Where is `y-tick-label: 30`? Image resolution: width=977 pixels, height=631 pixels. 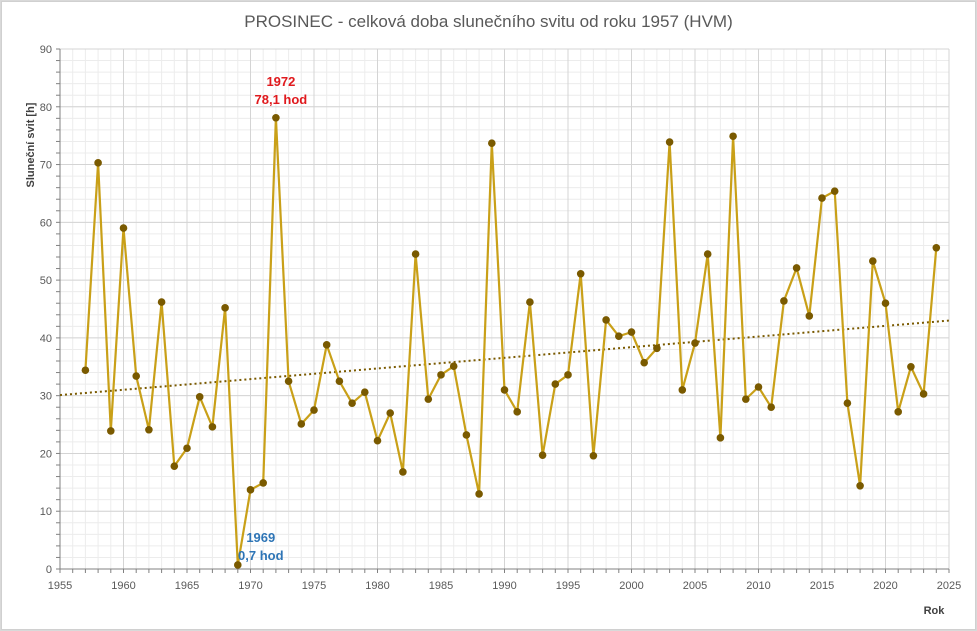
y-tick-label: 30 is located at coordinates (46, 397).